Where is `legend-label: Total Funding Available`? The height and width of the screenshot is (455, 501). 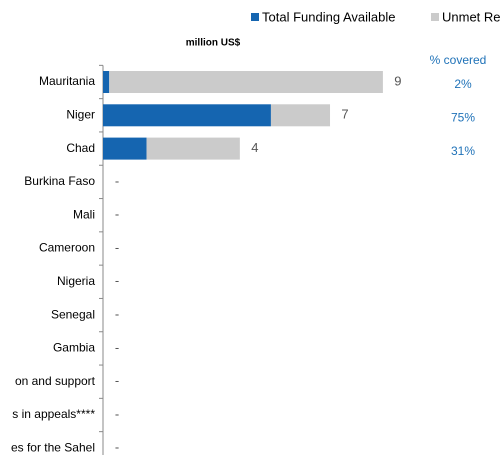 legend-label: Total Funding Available is located at coordinates (328, 16).